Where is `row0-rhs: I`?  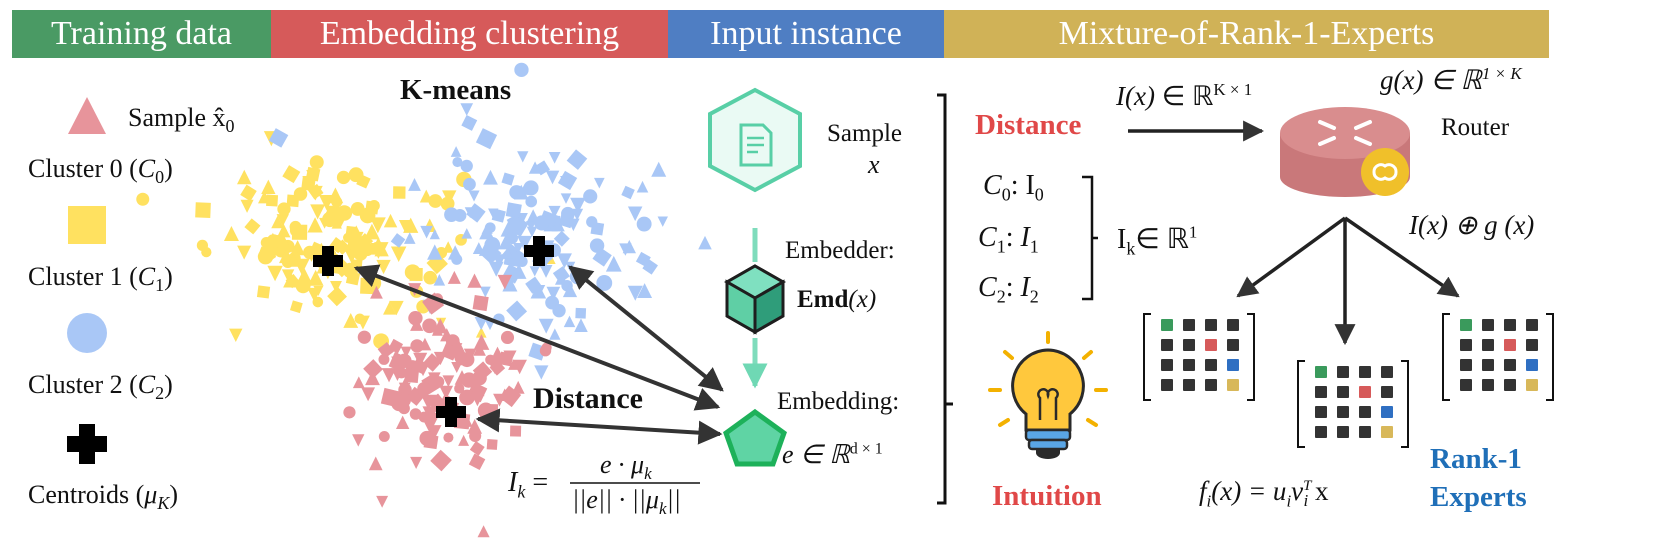 row0-rhs: I is located at coordinates (1030, 185).